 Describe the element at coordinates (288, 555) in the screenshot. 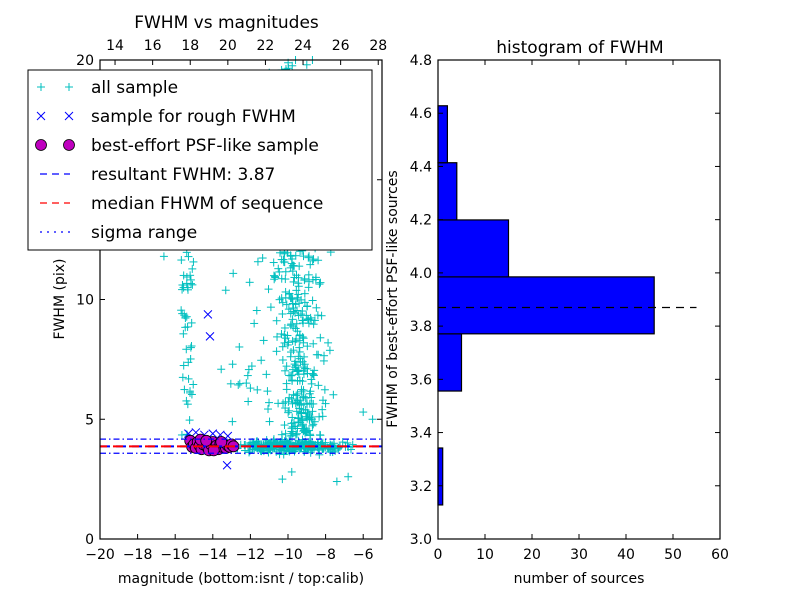

I see `x-tick-label: −10` at that location.